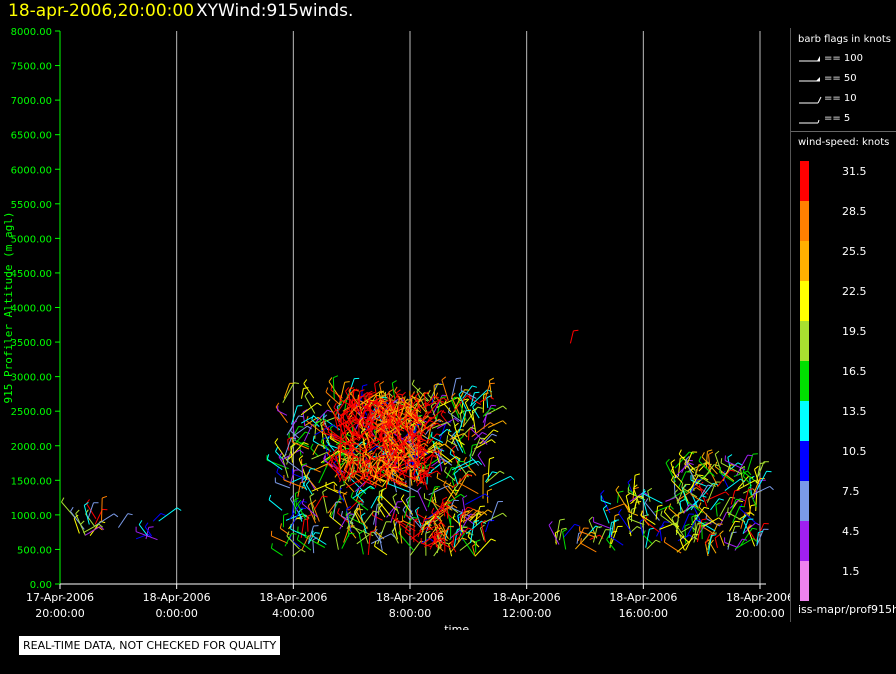  I want to click on speed-swatch, so click(804, 541).